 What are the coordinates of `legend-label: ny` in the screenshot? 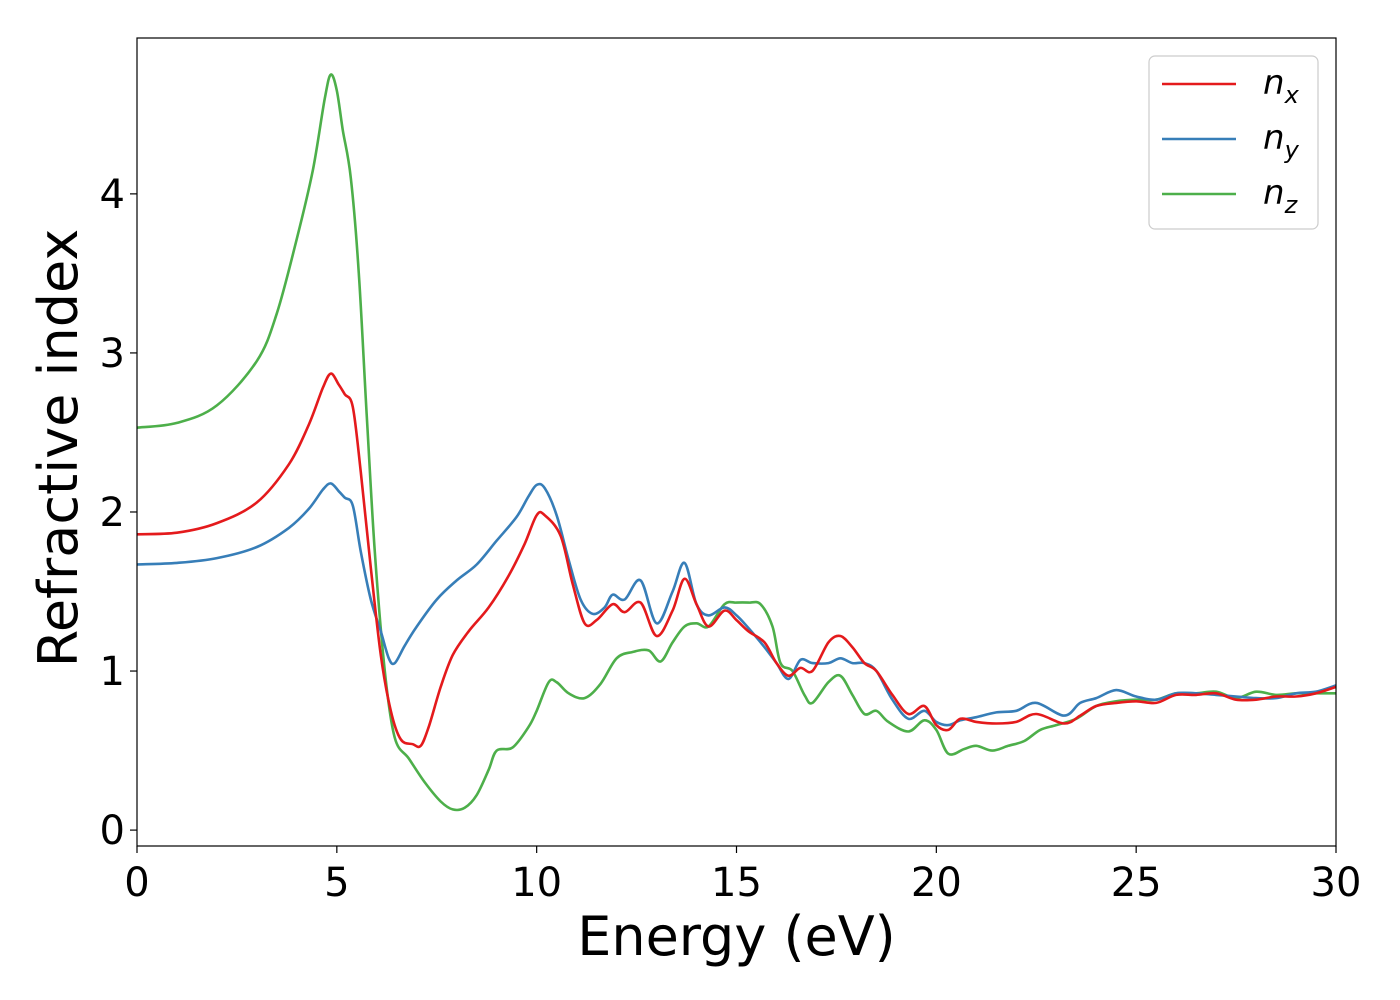 It's located at (1281, 141).